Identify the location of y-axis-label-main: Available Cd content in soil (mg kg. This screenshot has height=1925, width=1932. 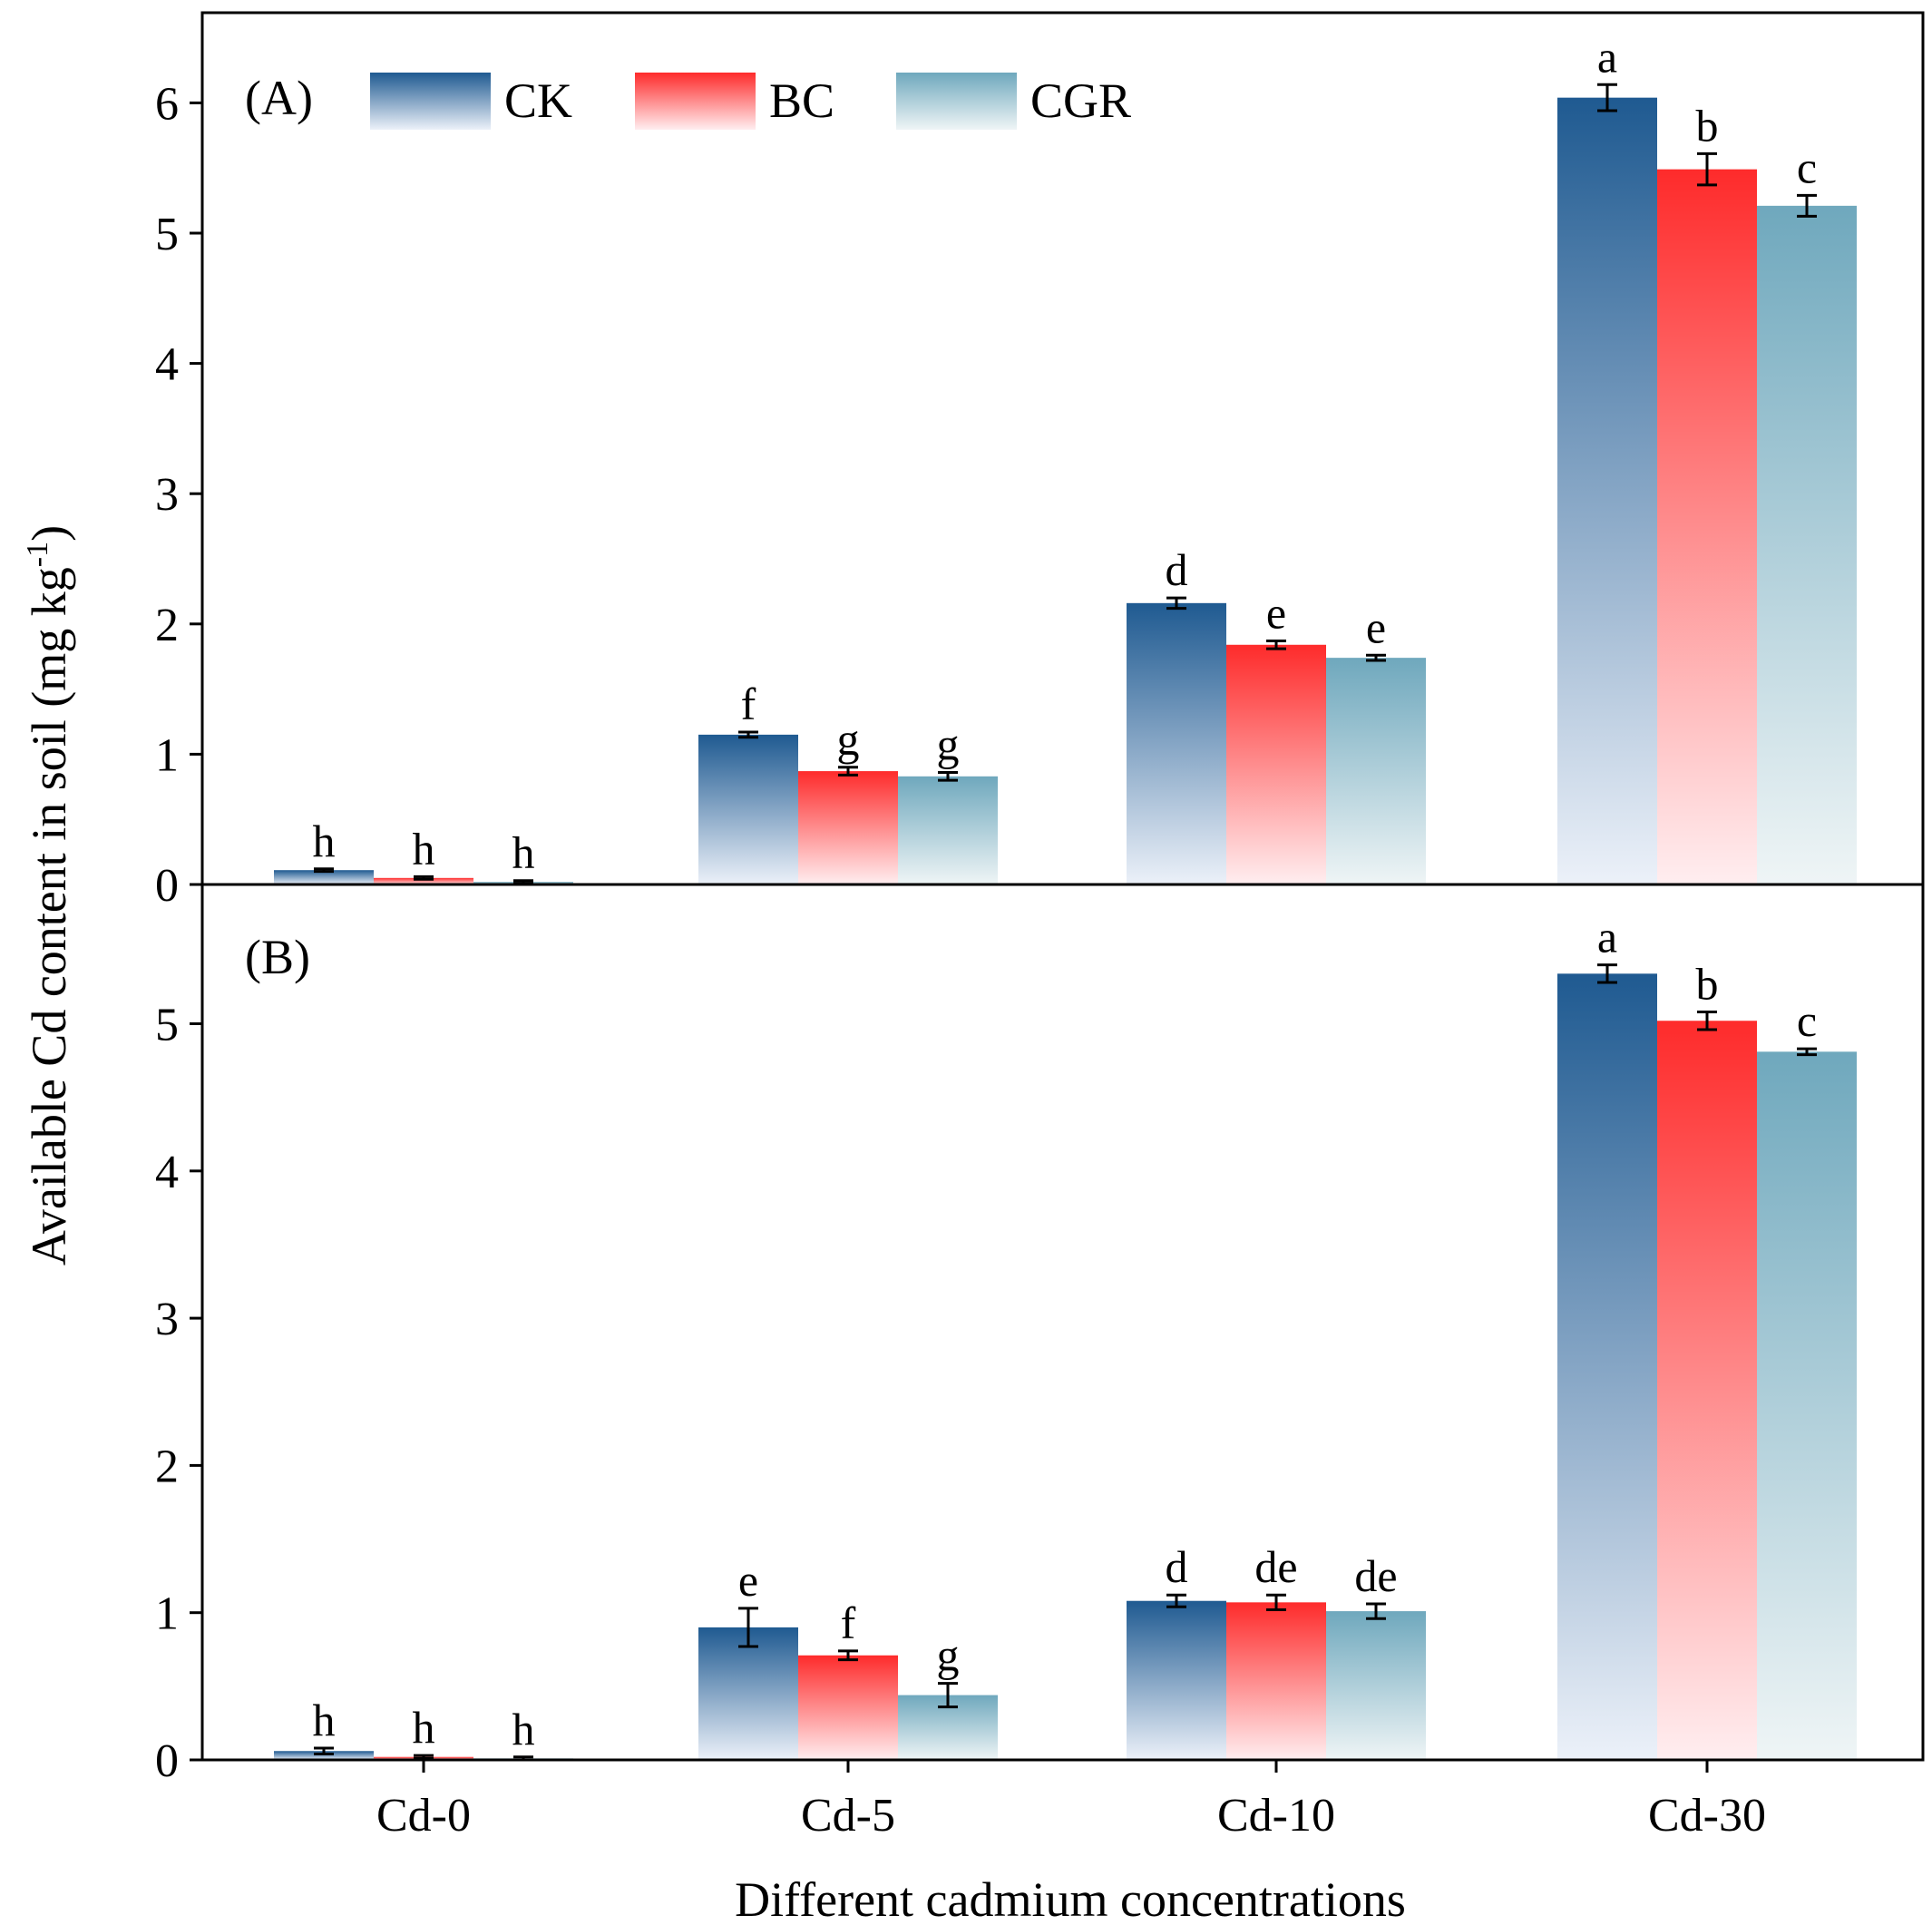
(49, 916).